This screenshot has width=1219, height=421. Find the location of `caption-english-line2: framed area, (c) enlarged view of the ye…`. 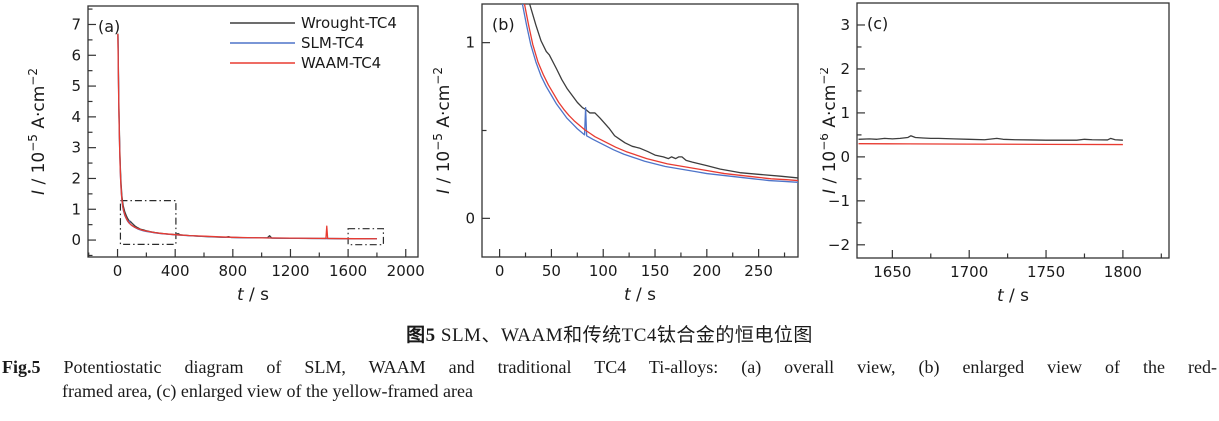

caption-english-line2: framed area, (c) enlarged view of the ye… is located at coordinates (609, 391).